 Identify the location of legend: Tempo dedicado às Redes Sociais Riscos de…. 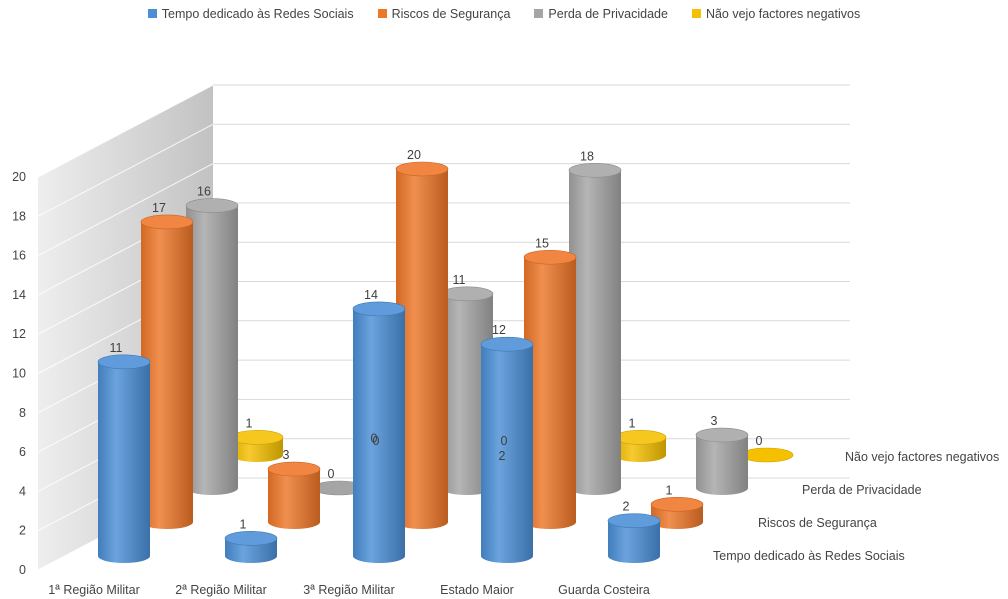
(504, 14).